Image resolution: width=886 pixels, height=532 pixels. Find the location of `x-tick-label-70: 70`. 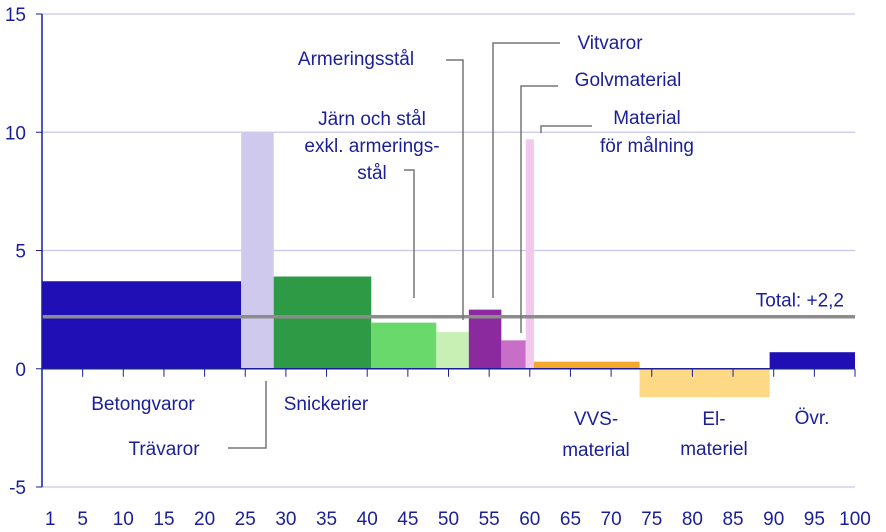

x-tick-label-70: 70 is located at coordinates (611, 519).